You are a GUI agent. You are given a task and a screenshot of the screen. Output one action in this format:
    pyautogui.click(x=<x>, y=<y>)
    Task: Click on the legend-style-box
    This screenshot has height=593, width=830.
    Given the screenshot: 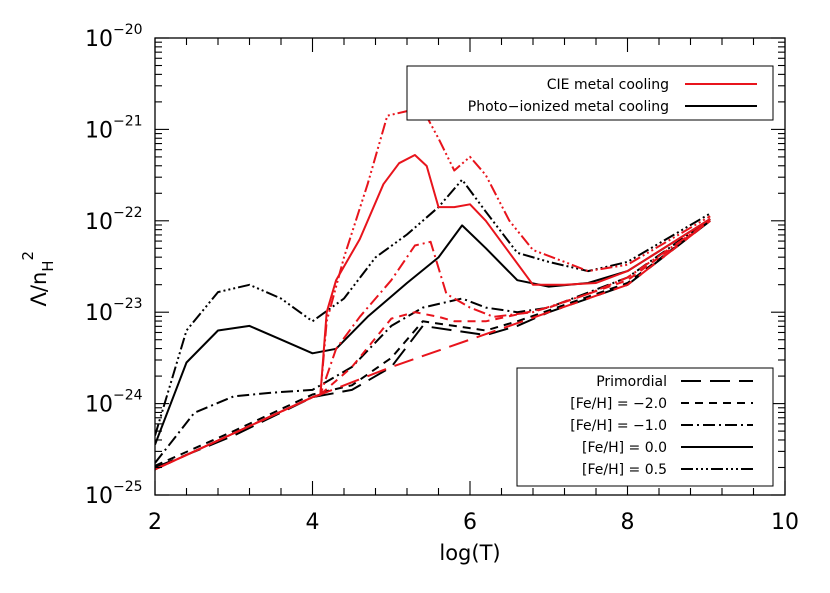 What is the action you would take?
    pyautogui.click(x=645, y=427)
    